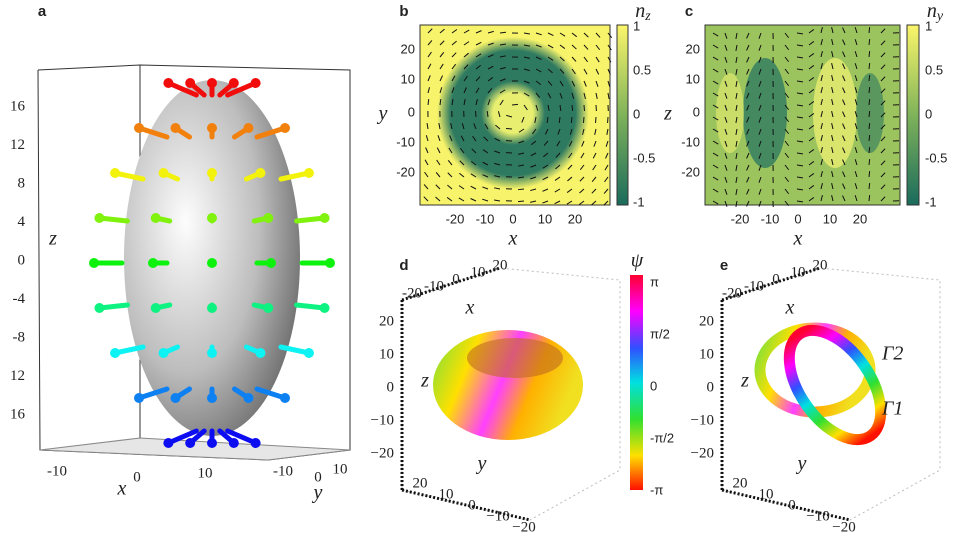 This screenshot has width=955, height=536. I want to click on tick-label: -10, so click(770, 218).